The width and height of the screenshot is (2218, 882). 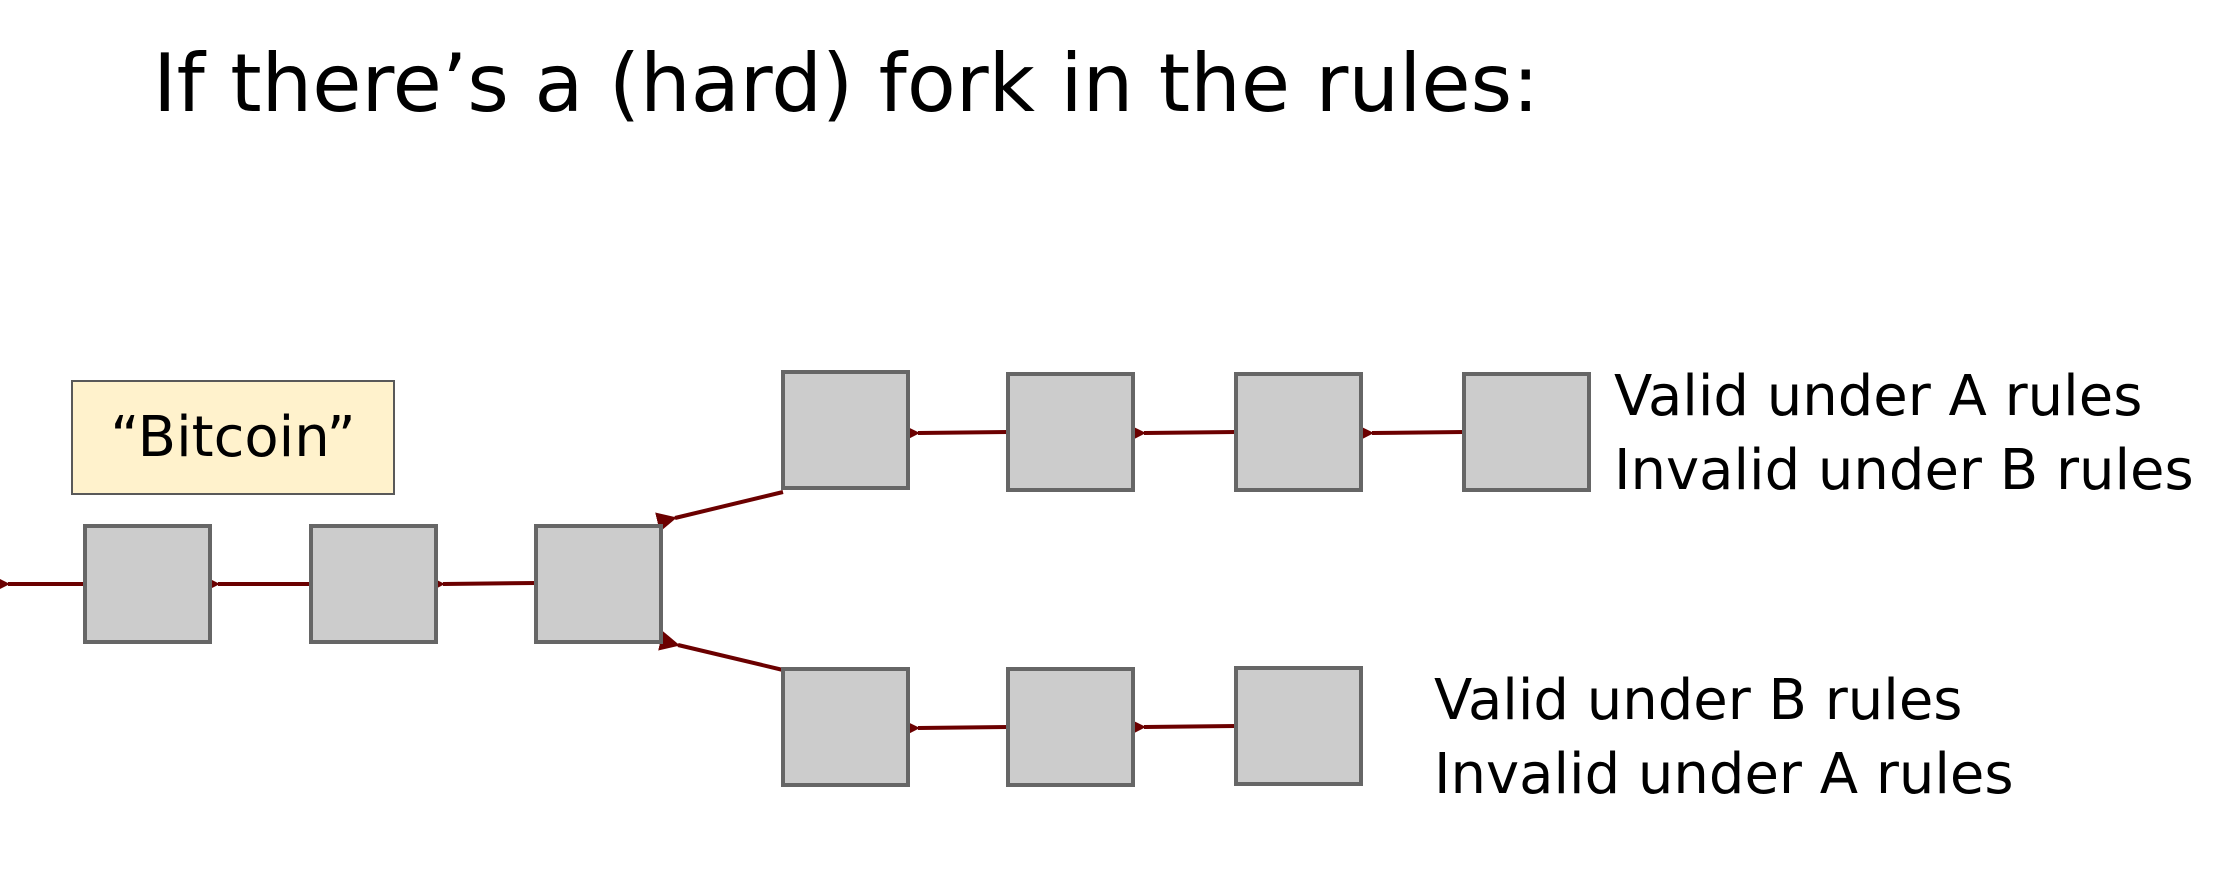 I want to click on fork-arrow-b, so click(x=721, y=651).